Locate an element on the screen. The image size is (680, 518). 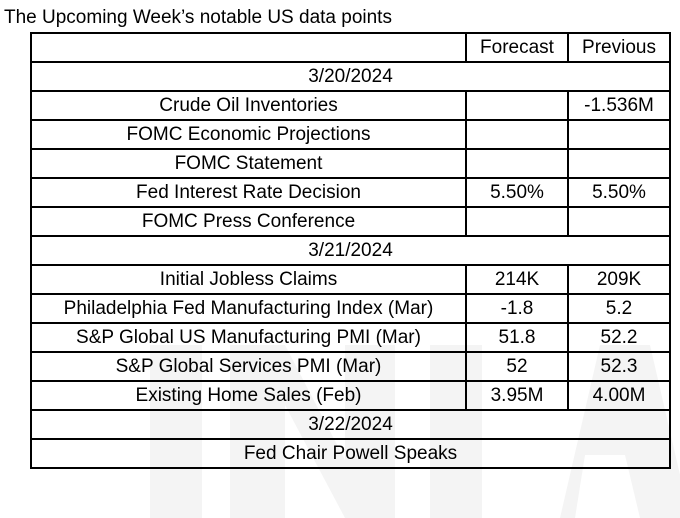
date-cell: 3/21/2024 is located at coordinates (350, 250).